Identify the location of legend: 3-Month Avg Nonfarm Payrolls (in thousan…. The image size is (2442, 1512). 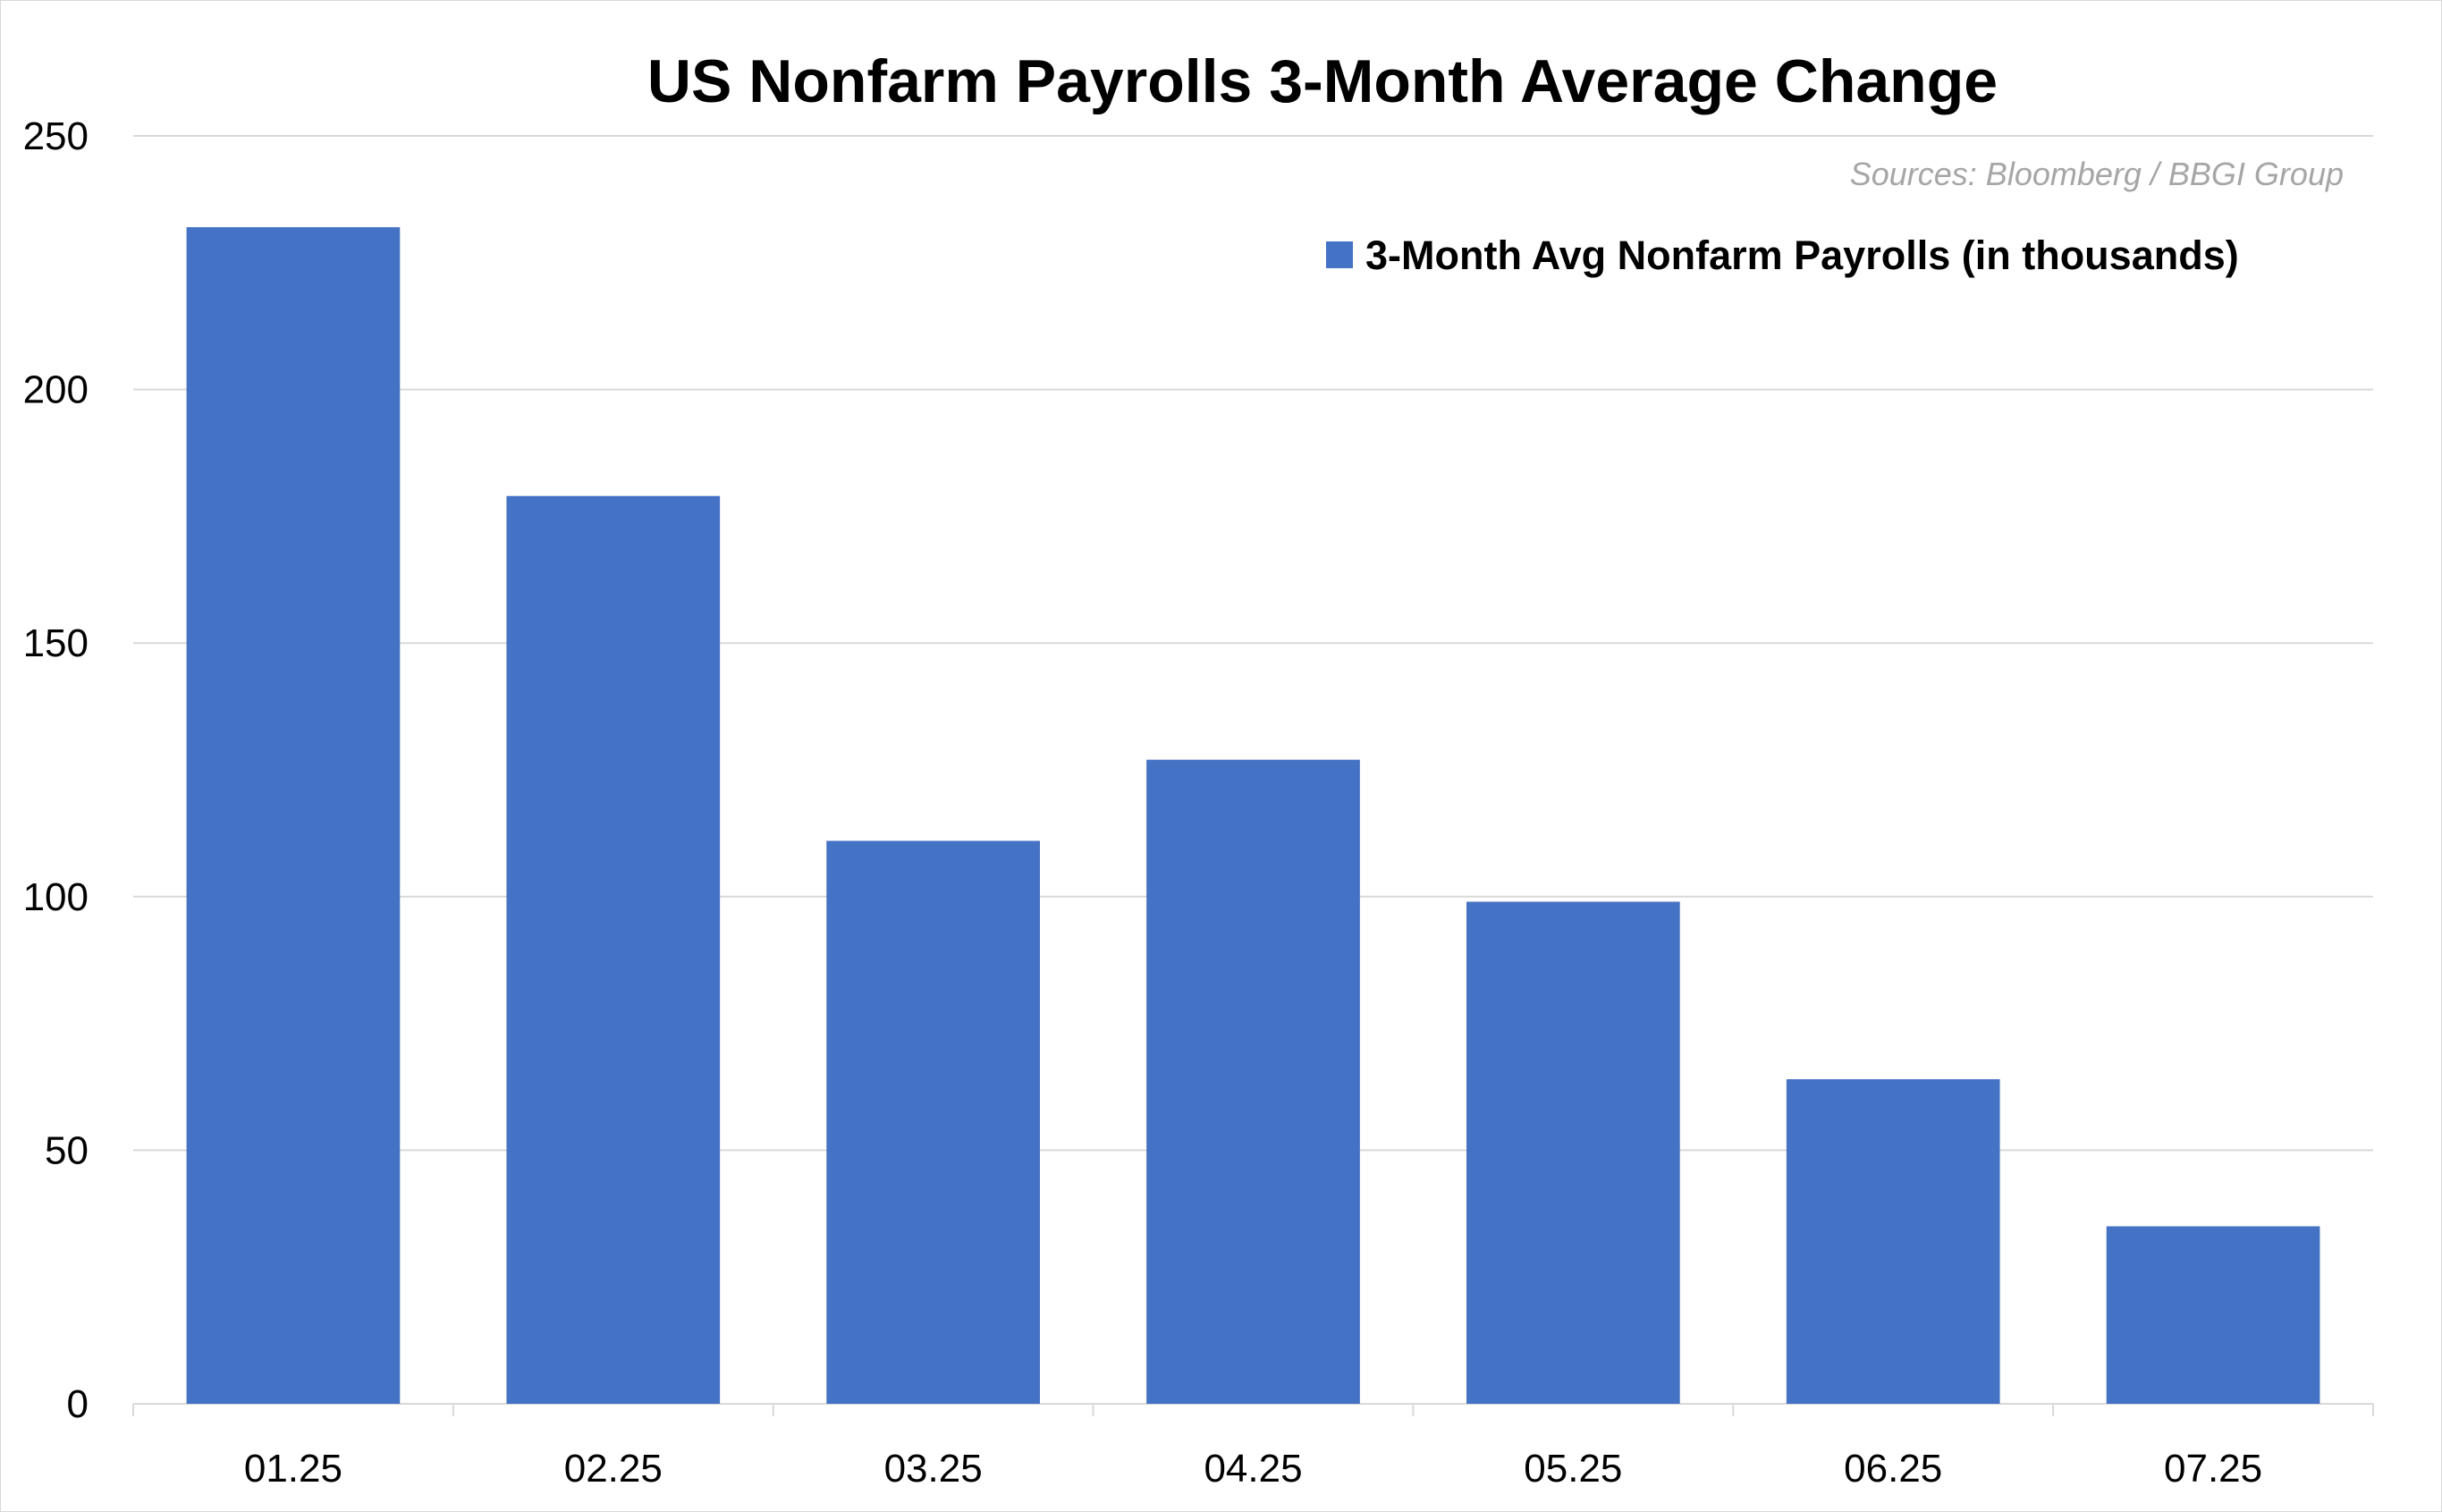
(1782, 255).